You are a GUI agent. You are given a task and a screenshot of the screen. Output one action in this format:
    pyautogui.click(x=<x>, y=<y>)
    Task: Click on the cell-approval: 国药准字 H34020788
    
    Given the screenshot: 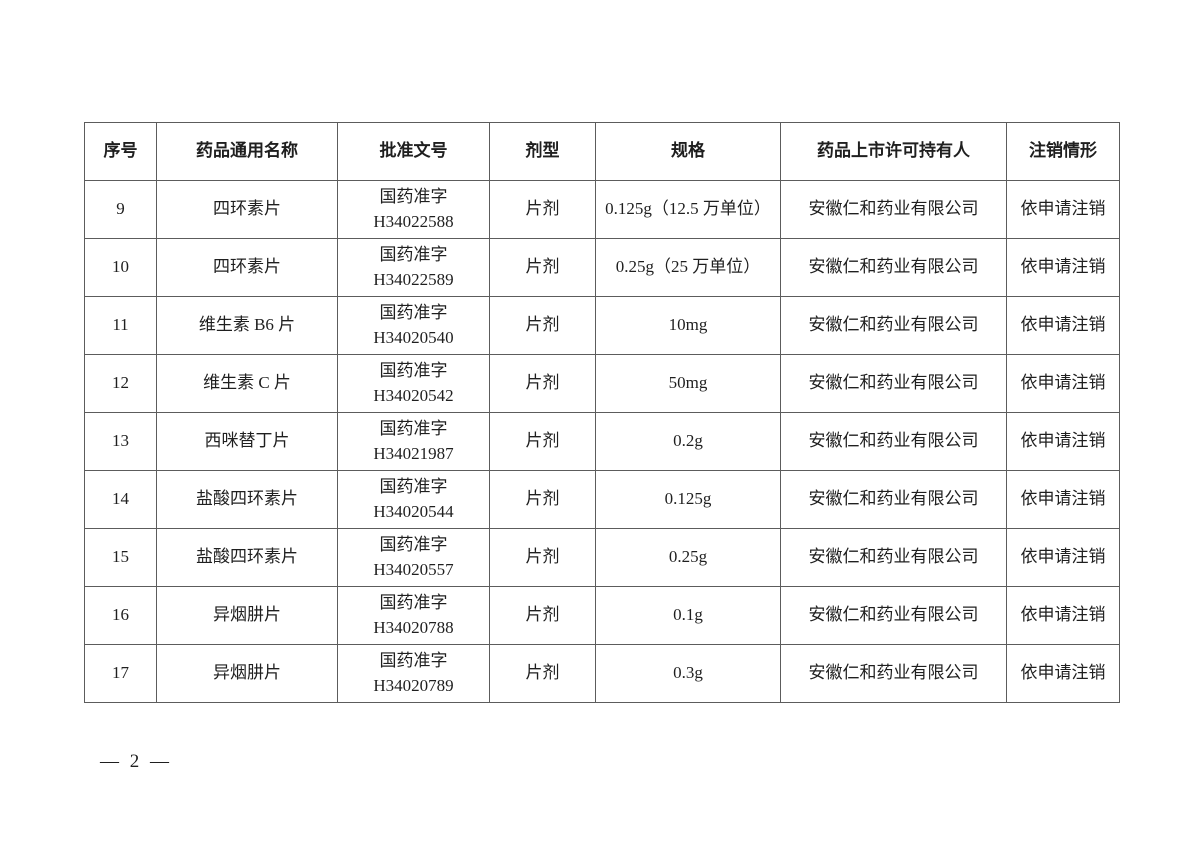 What is the action you would take?
    pyautogui.click(x=413, y=615)
    